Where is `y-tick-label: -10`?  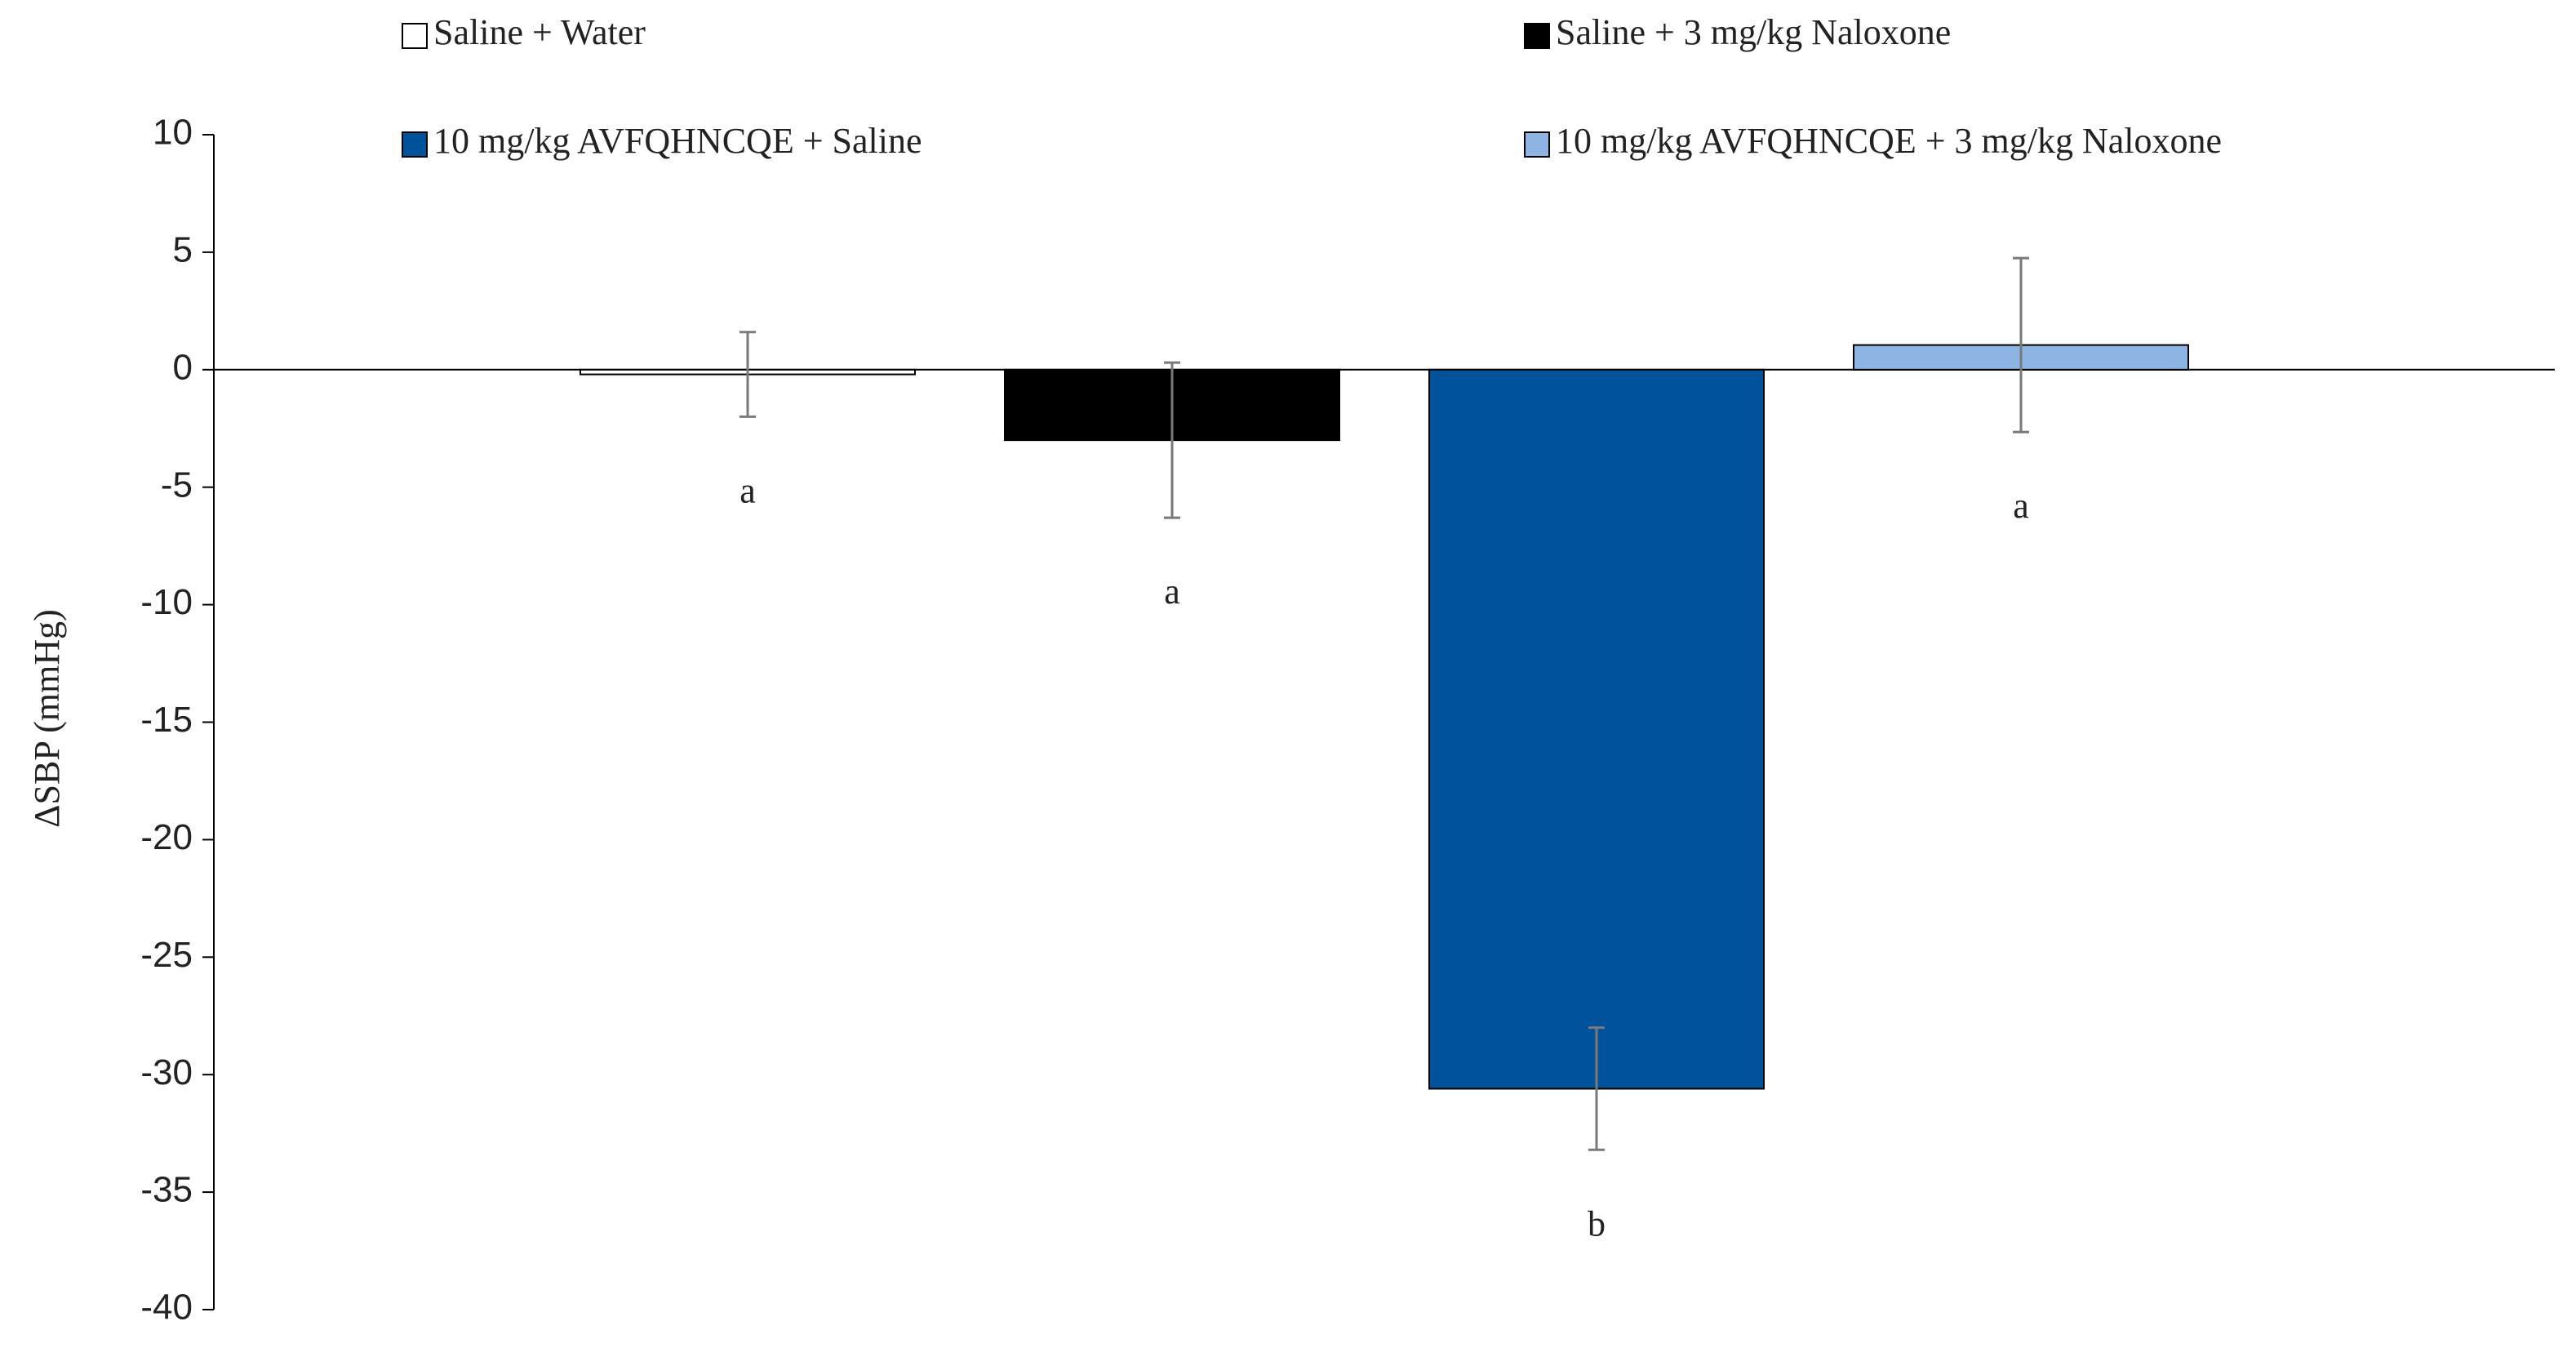
y-tick-label: -10 is located at coordinates (166, 602).